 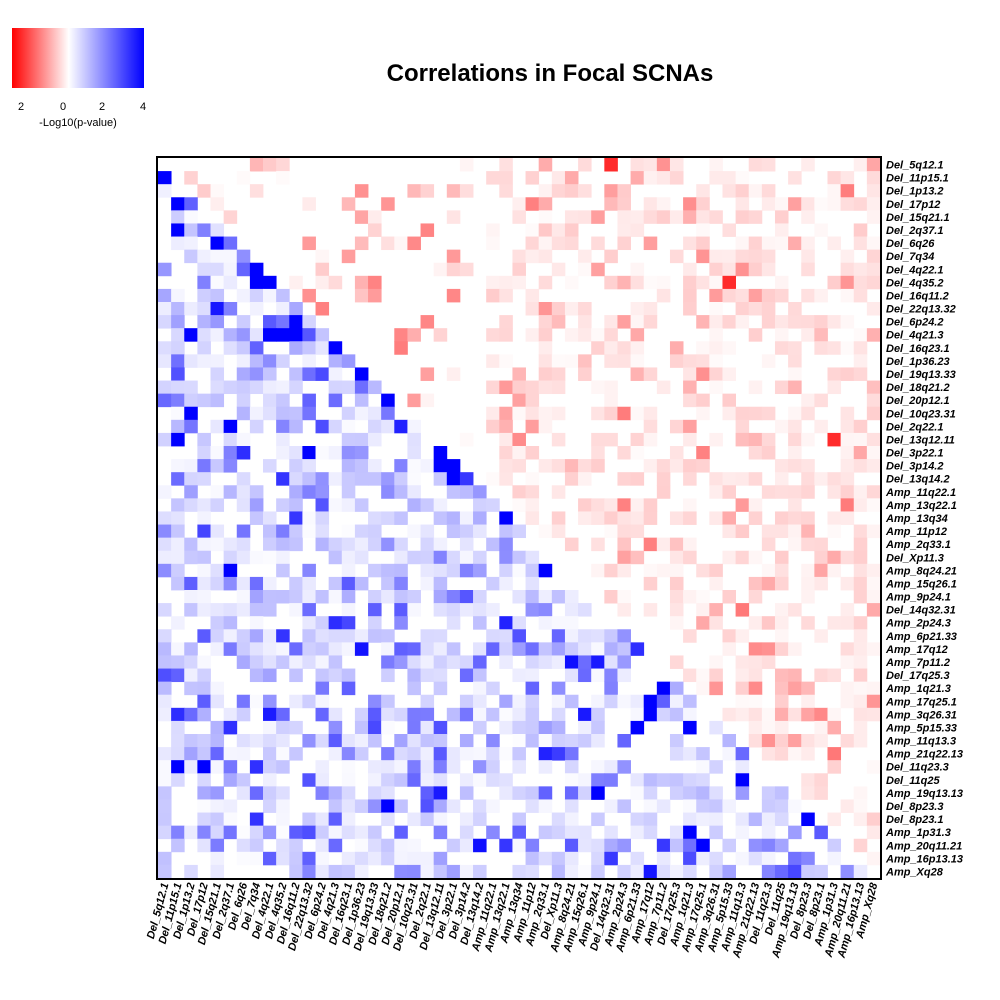 I want to click on row-tick-label: Amp_1q21.3, so click(x=918, y=689).